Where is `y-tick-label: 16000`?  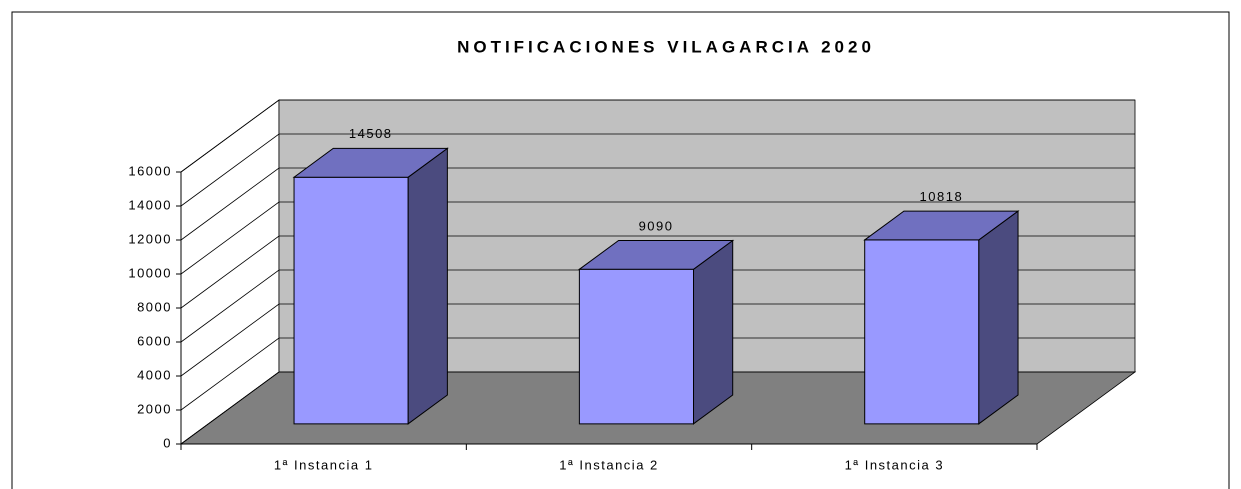 y-tick-label: 16000 is located at coordinates (150, 170).